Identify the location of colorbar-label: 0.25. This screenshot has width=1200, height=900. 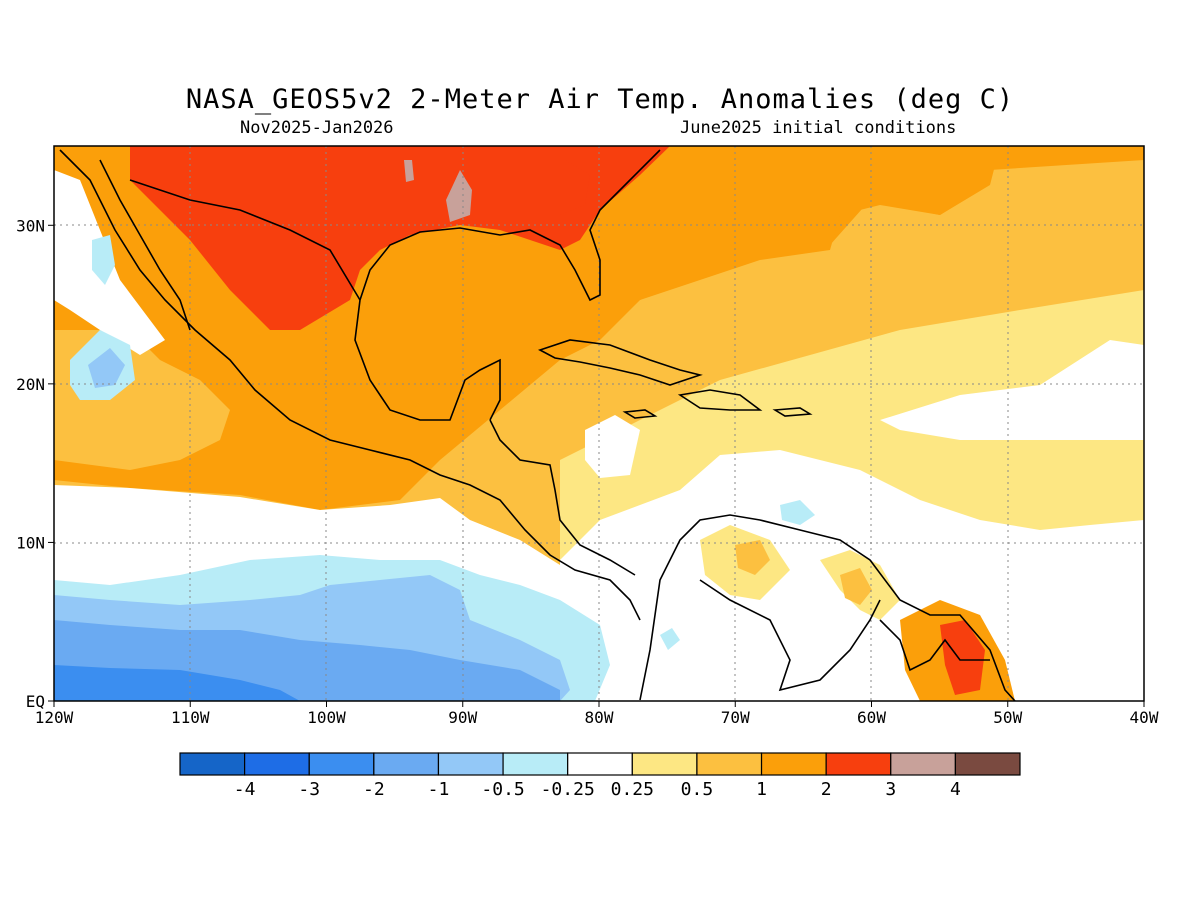
(632, 789).